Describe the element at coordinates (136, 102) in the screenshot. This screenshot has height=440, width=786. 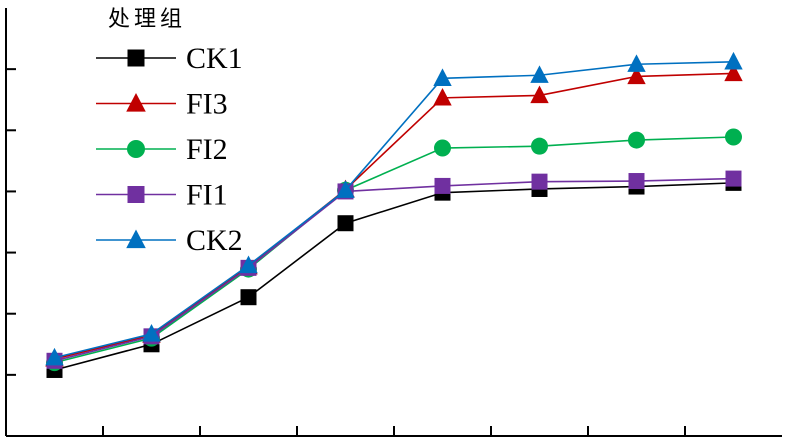
I see `legend-marker-fi3` at that location.